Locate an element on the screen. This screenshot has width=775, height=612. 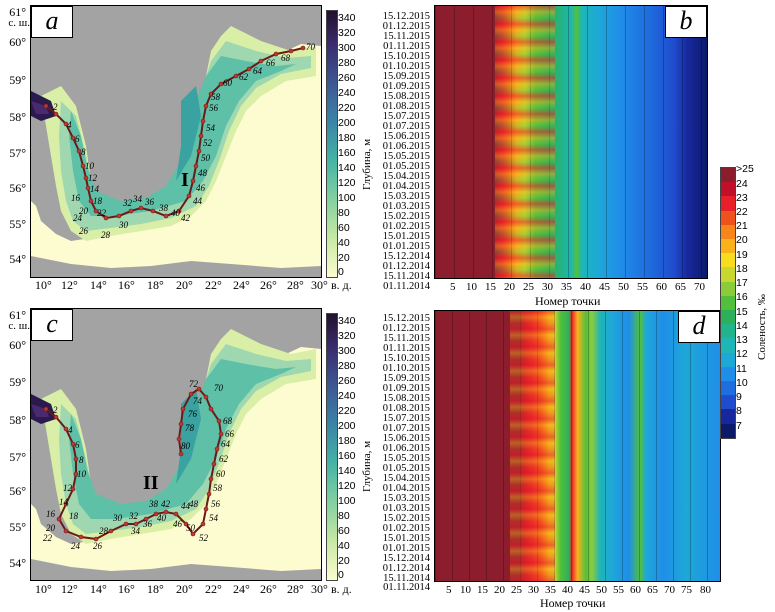
svg-text: 54 is located at coordinates (214, 518).